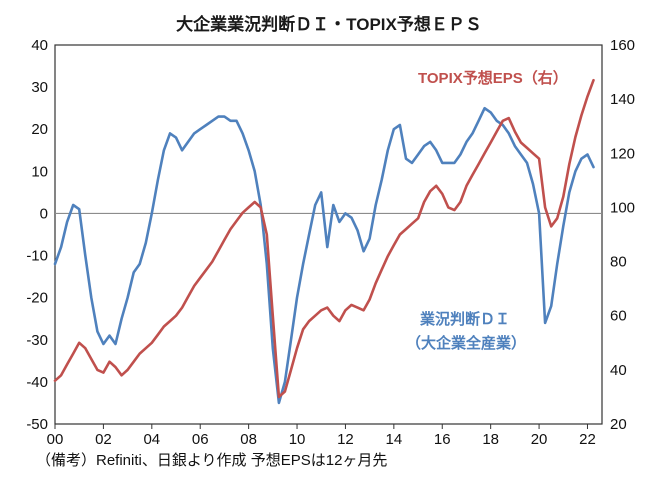  What do you see at coordinates (39, 87) in the screenshot?
I see `y-tick-left: 30` at bounding box center [39, 87].